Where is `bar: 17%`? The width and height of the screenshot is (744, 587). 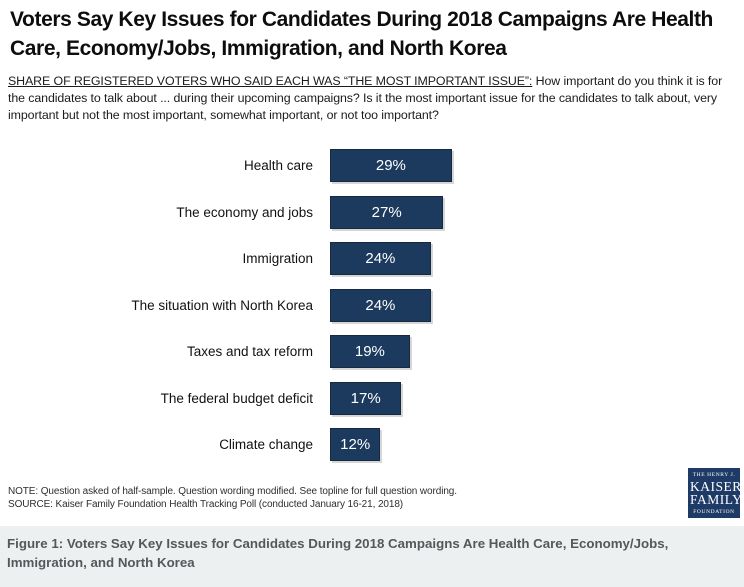
bar: 17% is located at coordinates (366, 398).